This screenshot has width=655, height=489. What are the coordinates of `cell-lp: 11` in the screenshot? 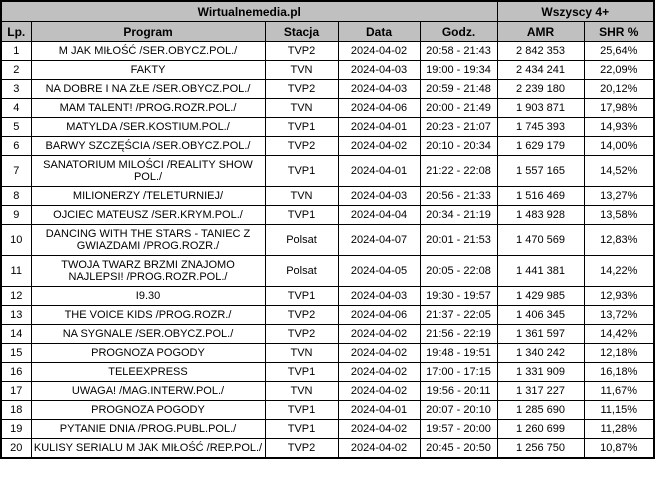 It's located at (16, 271).